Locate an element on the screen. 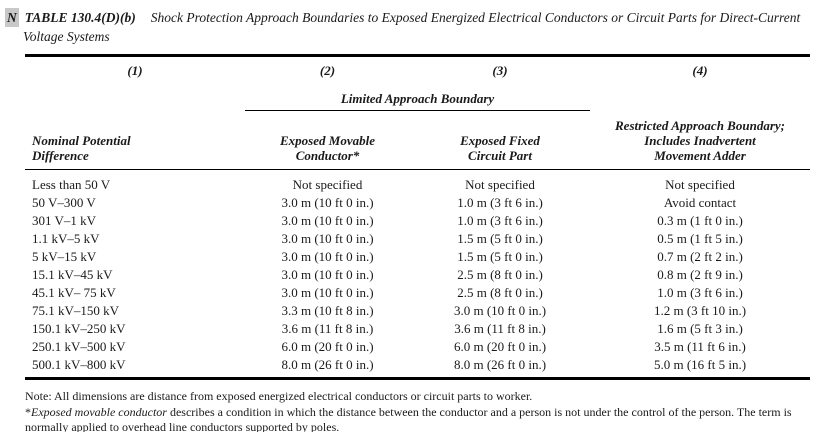 This screenshot has width=823, height=432. column-number-row: (1) (2) (3) (4) is located at coordinates (417, 71).